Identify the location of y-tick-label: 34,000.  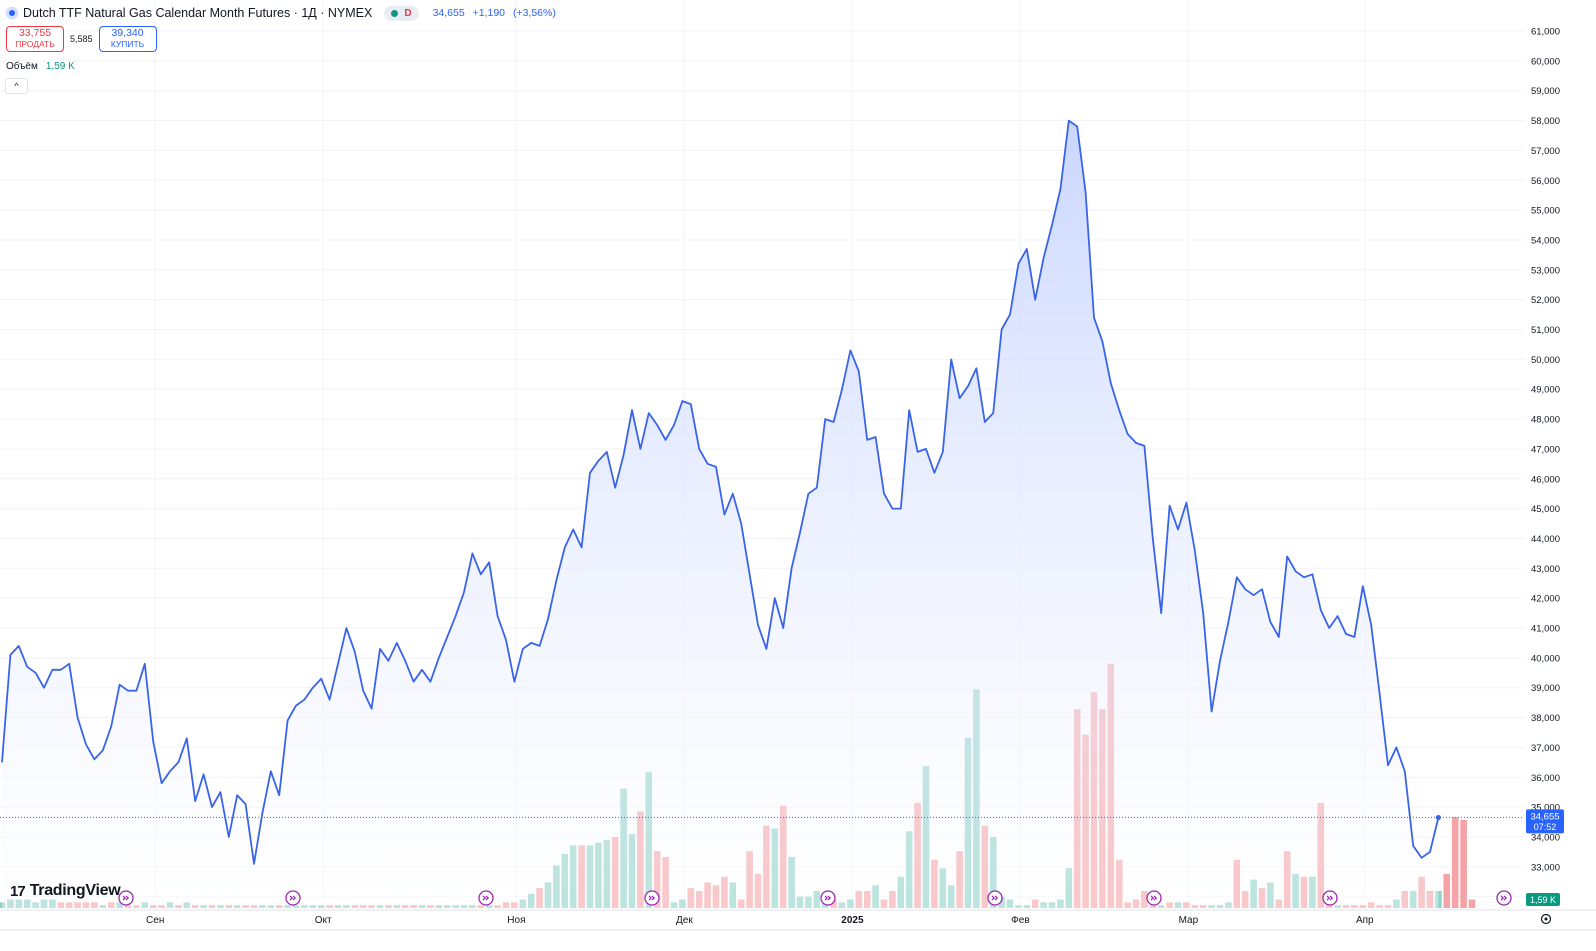
(1545, 837).